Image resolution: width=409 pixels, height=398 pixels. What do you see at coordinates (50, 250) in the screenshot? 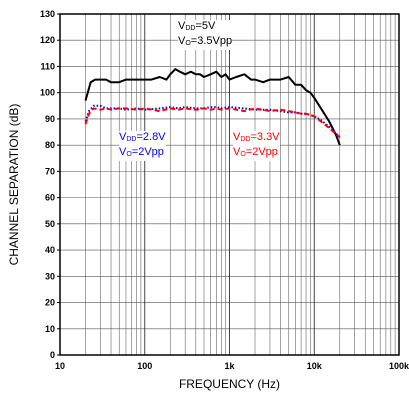
I see `y-tick-label: 40` at bounding box center [50, 250].